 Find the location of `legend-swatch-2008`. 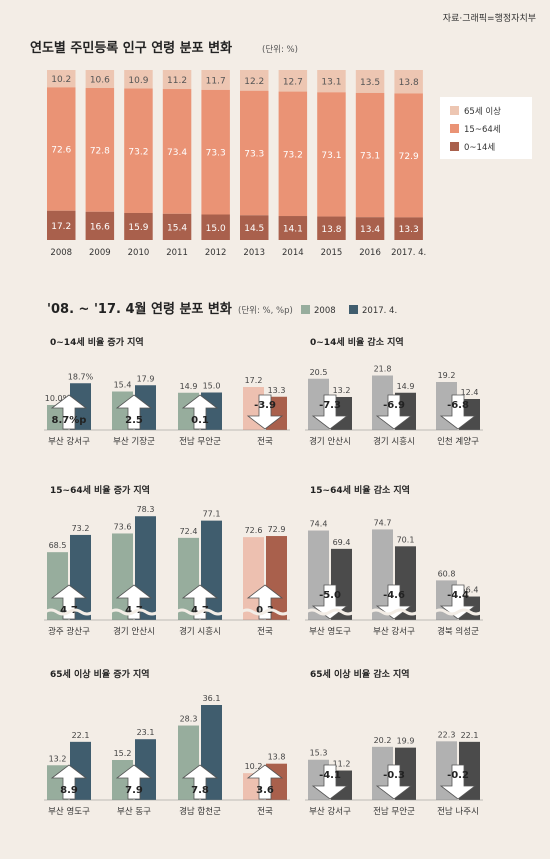

legend-swatch-2008 is located at coordinates (305, 309).